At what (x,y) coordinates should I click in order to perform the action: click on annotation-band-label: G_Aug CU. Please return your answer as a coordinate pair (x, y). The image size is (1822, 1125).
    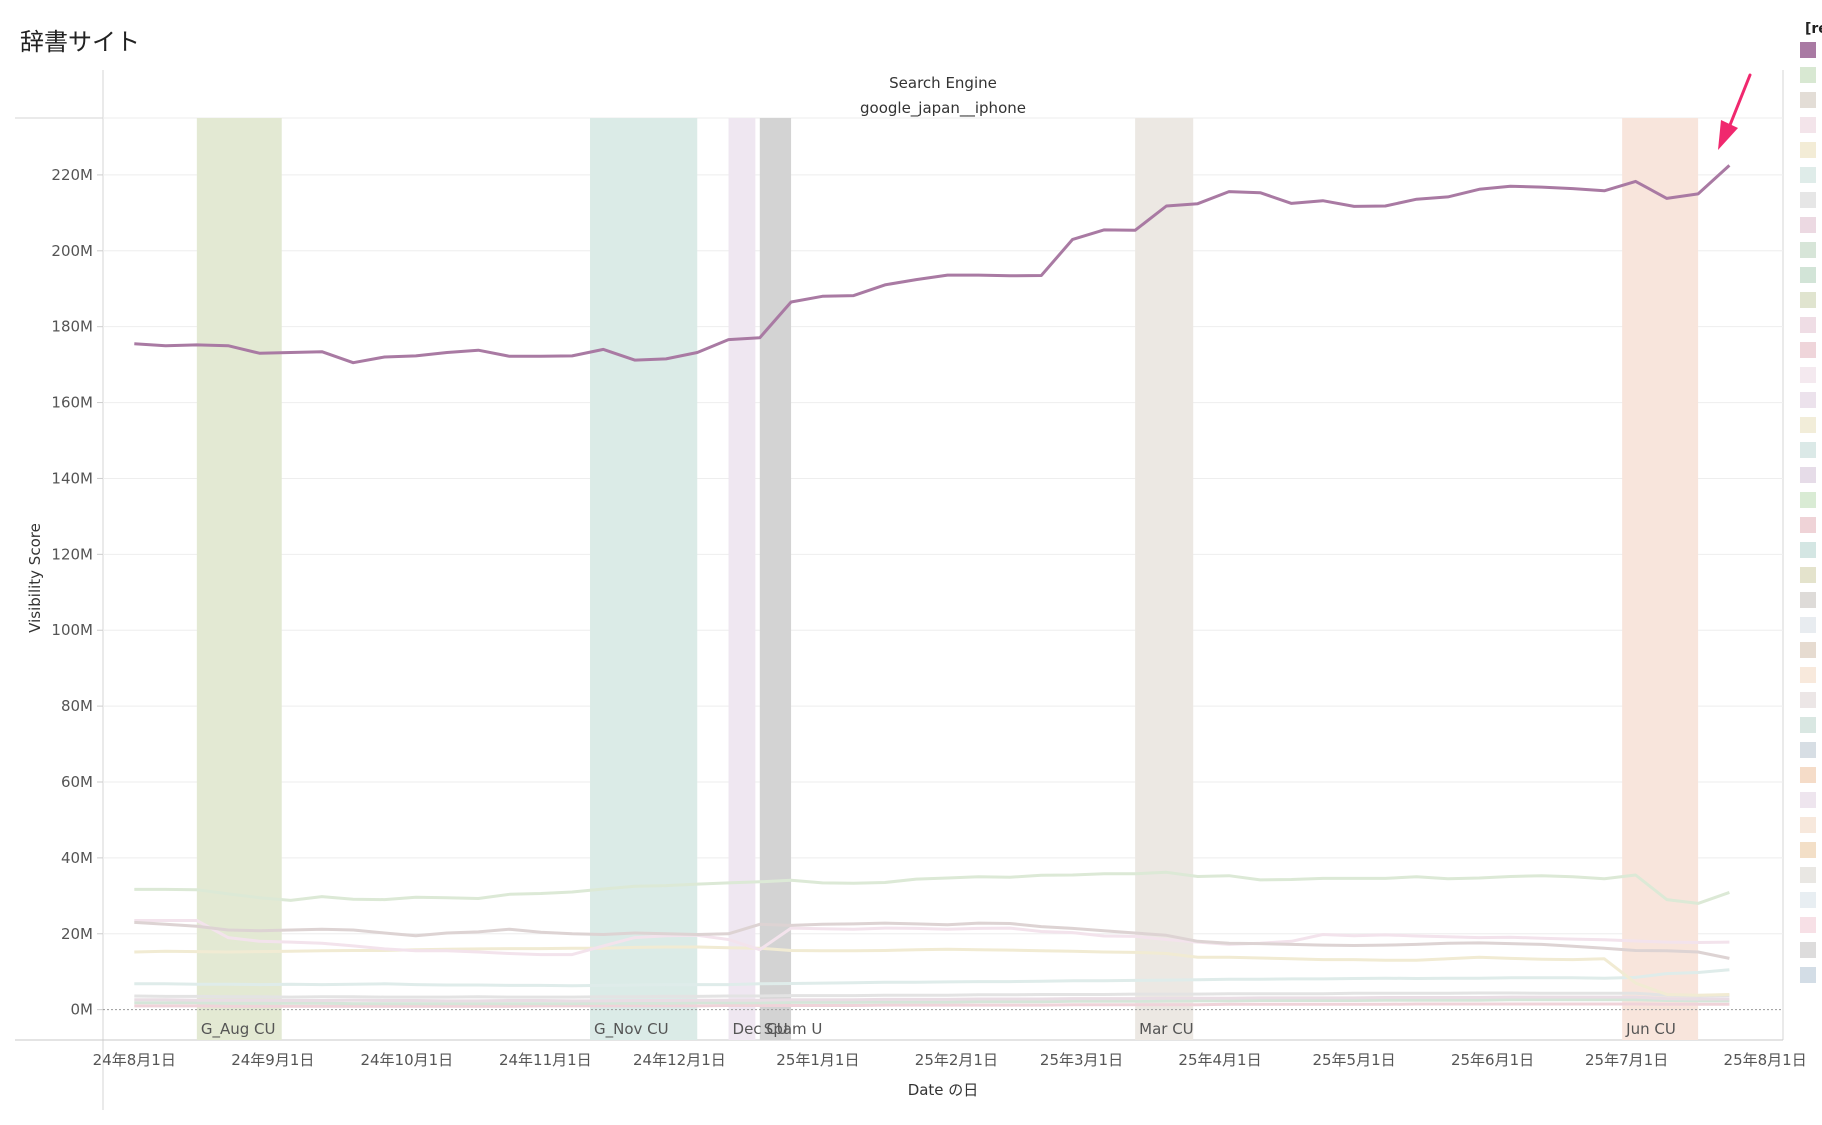
    Looking at the image, I should click on (238, 1029).